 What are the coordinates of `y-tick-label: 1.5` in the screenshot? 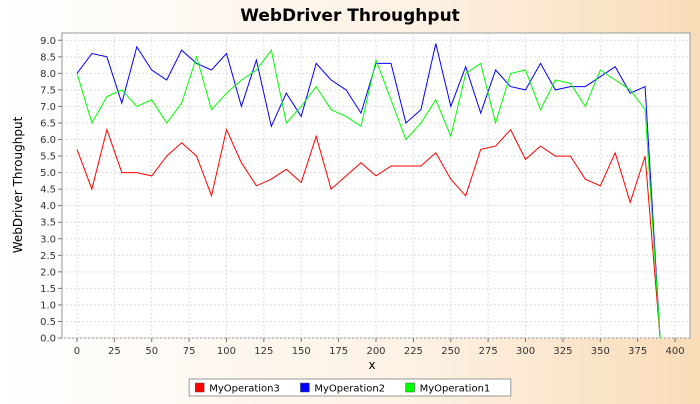 It's located at (48, 289).